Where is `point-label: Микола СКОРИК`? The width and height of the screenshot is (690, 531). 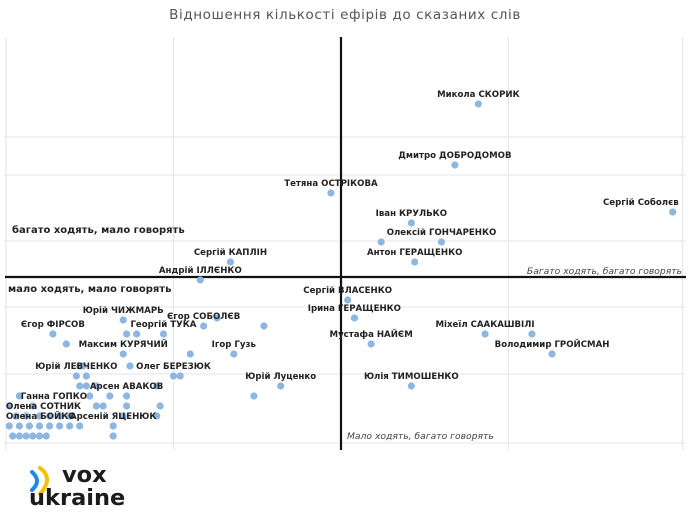 point-label: Микола СКОРИК is located at coordinates (478, 95).